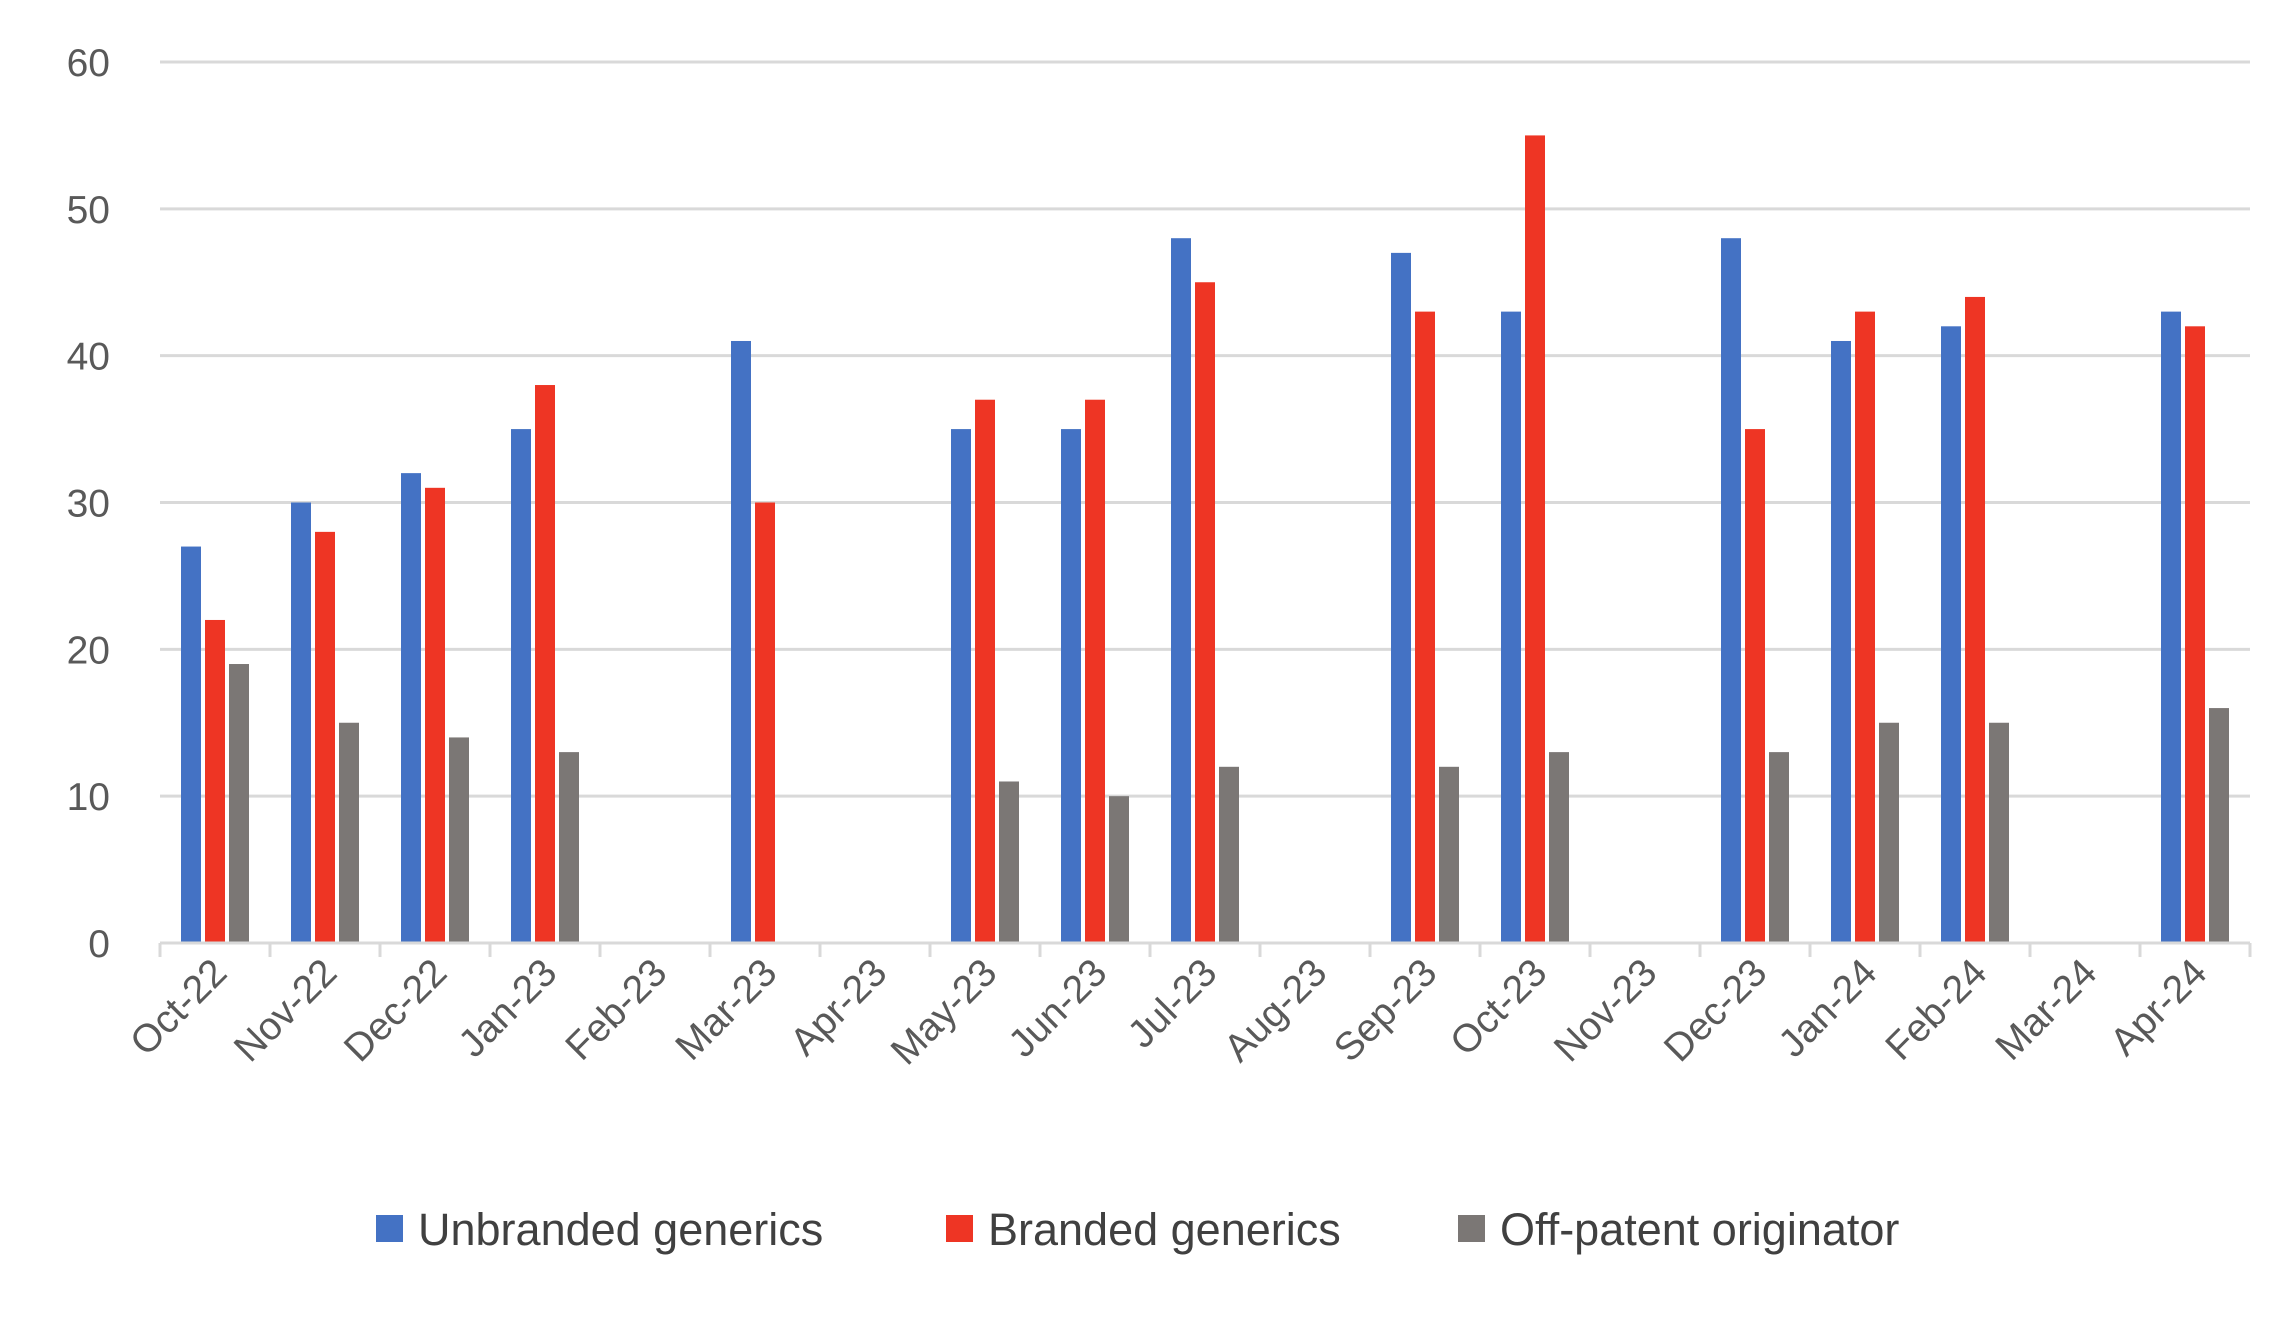 The image size is (2290, 1318). I want to click on x-tick-label: Mar-24, so click(2047, 1010).